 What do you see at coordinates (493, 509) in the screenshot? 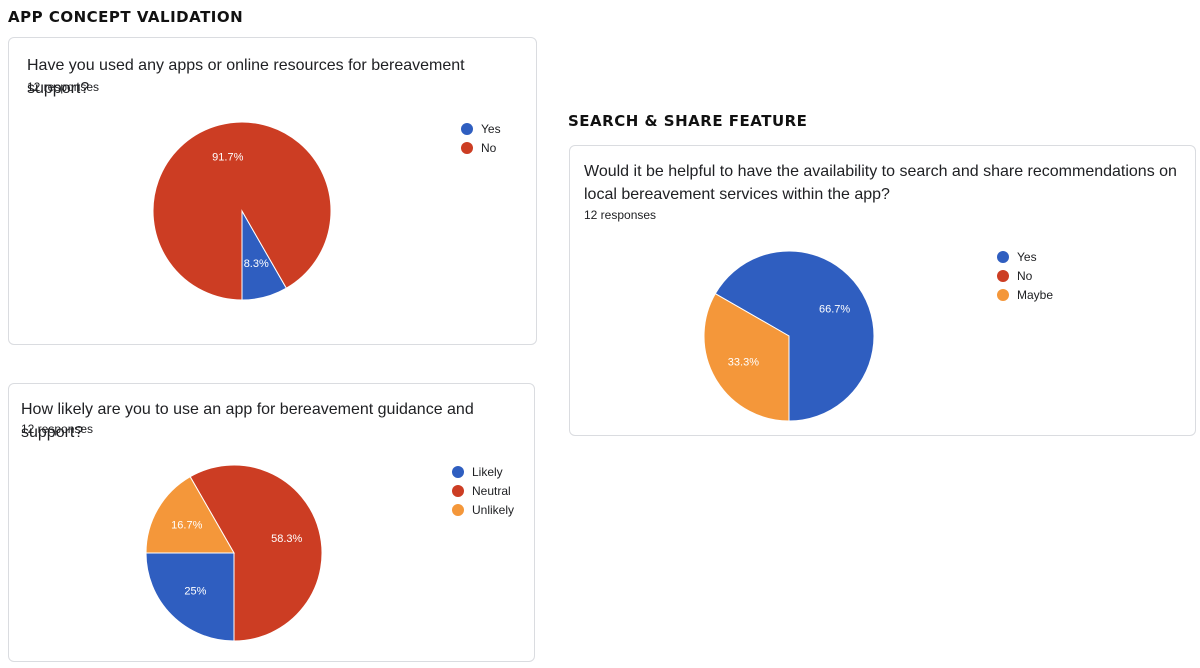
I see `legend-label: Unlikely` at bounding box center [493, 509].